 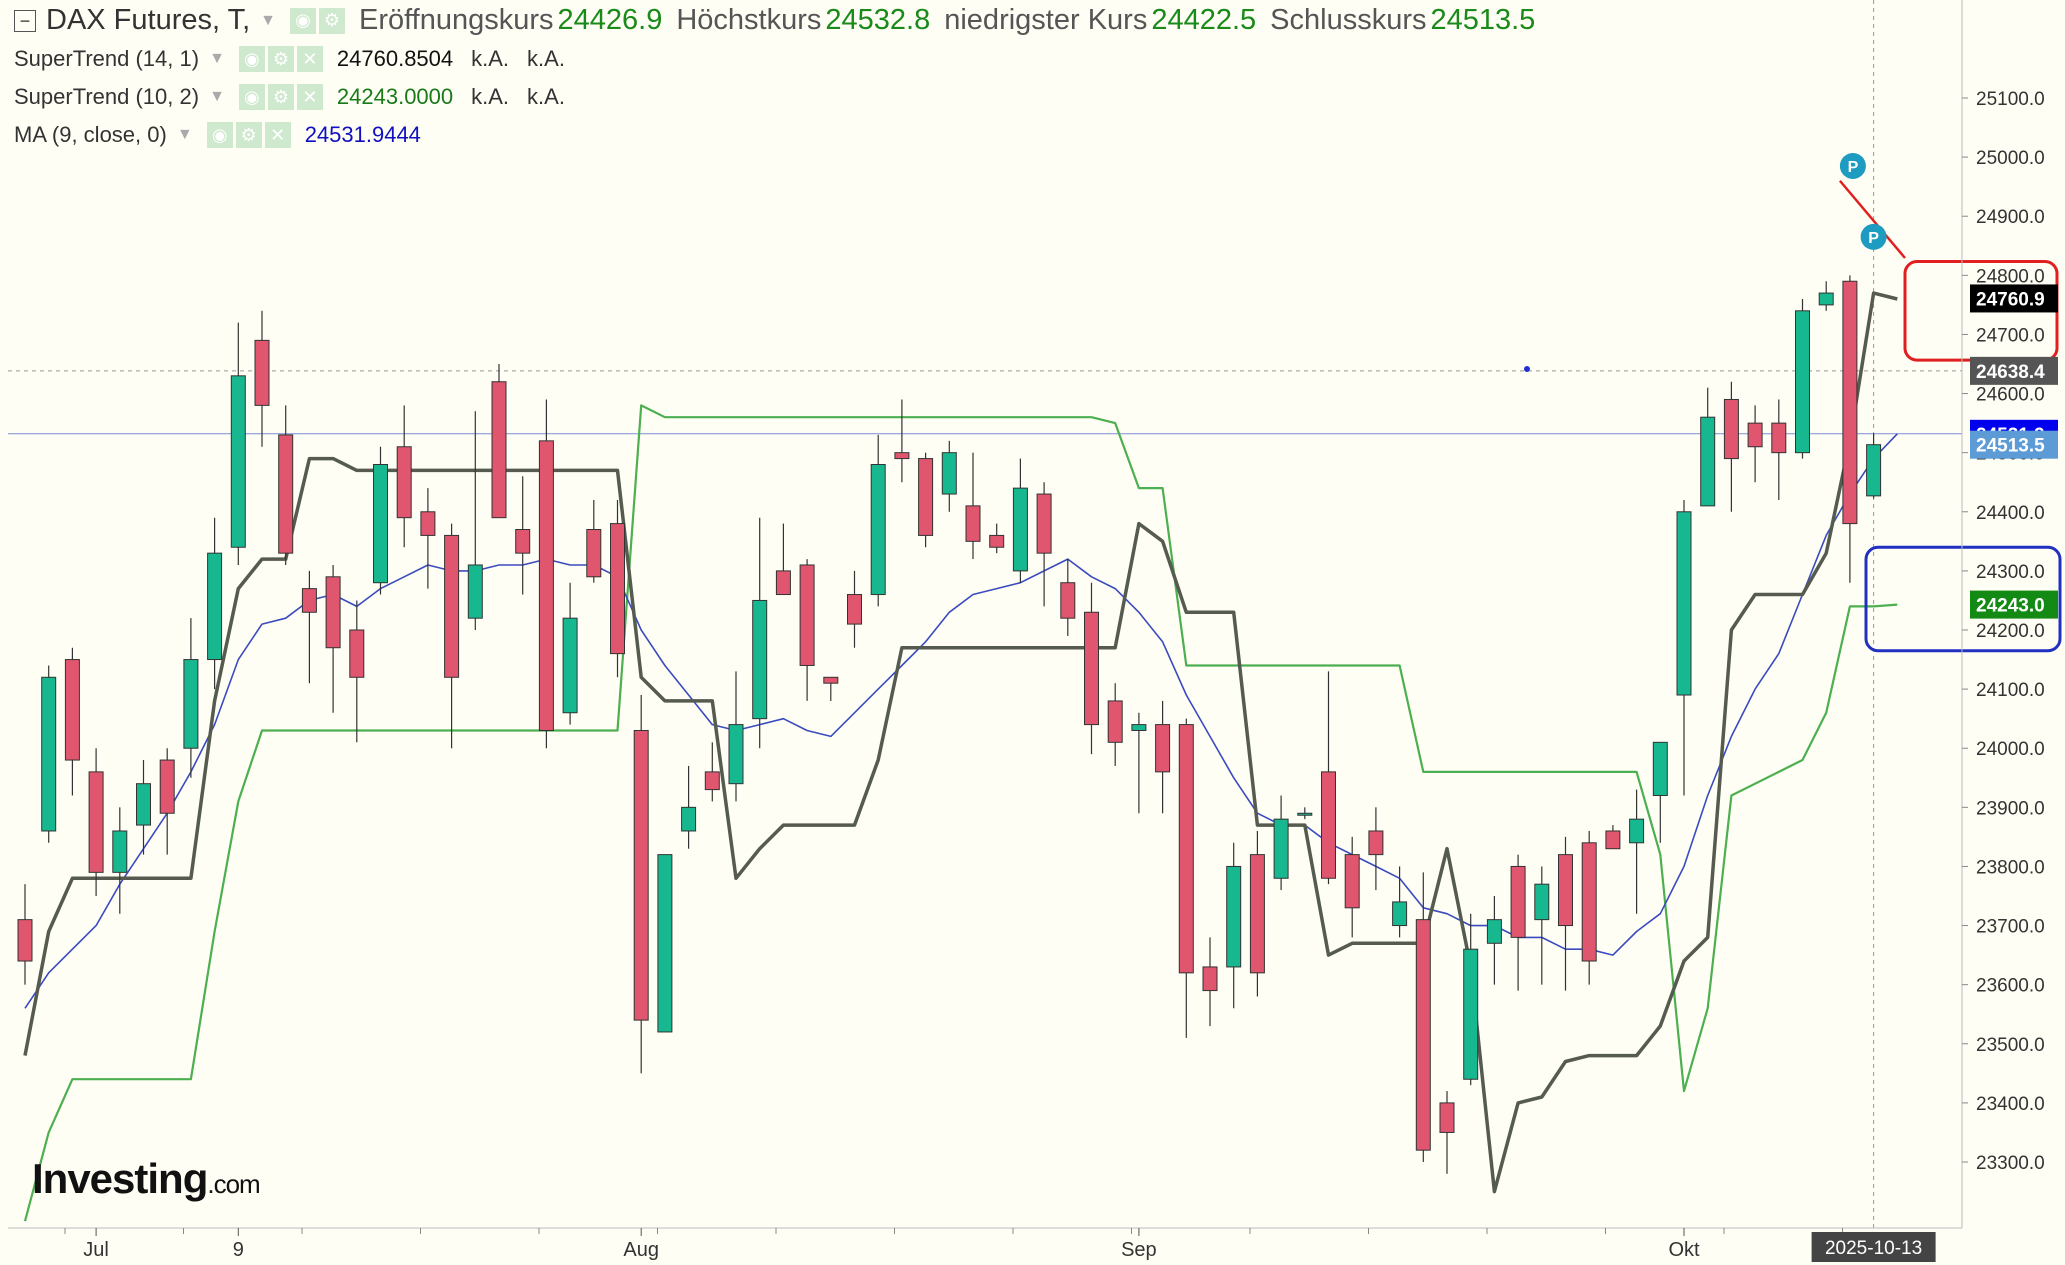 I want to click on price-tick-label: 24300.0, so click(x=2010, y=572).